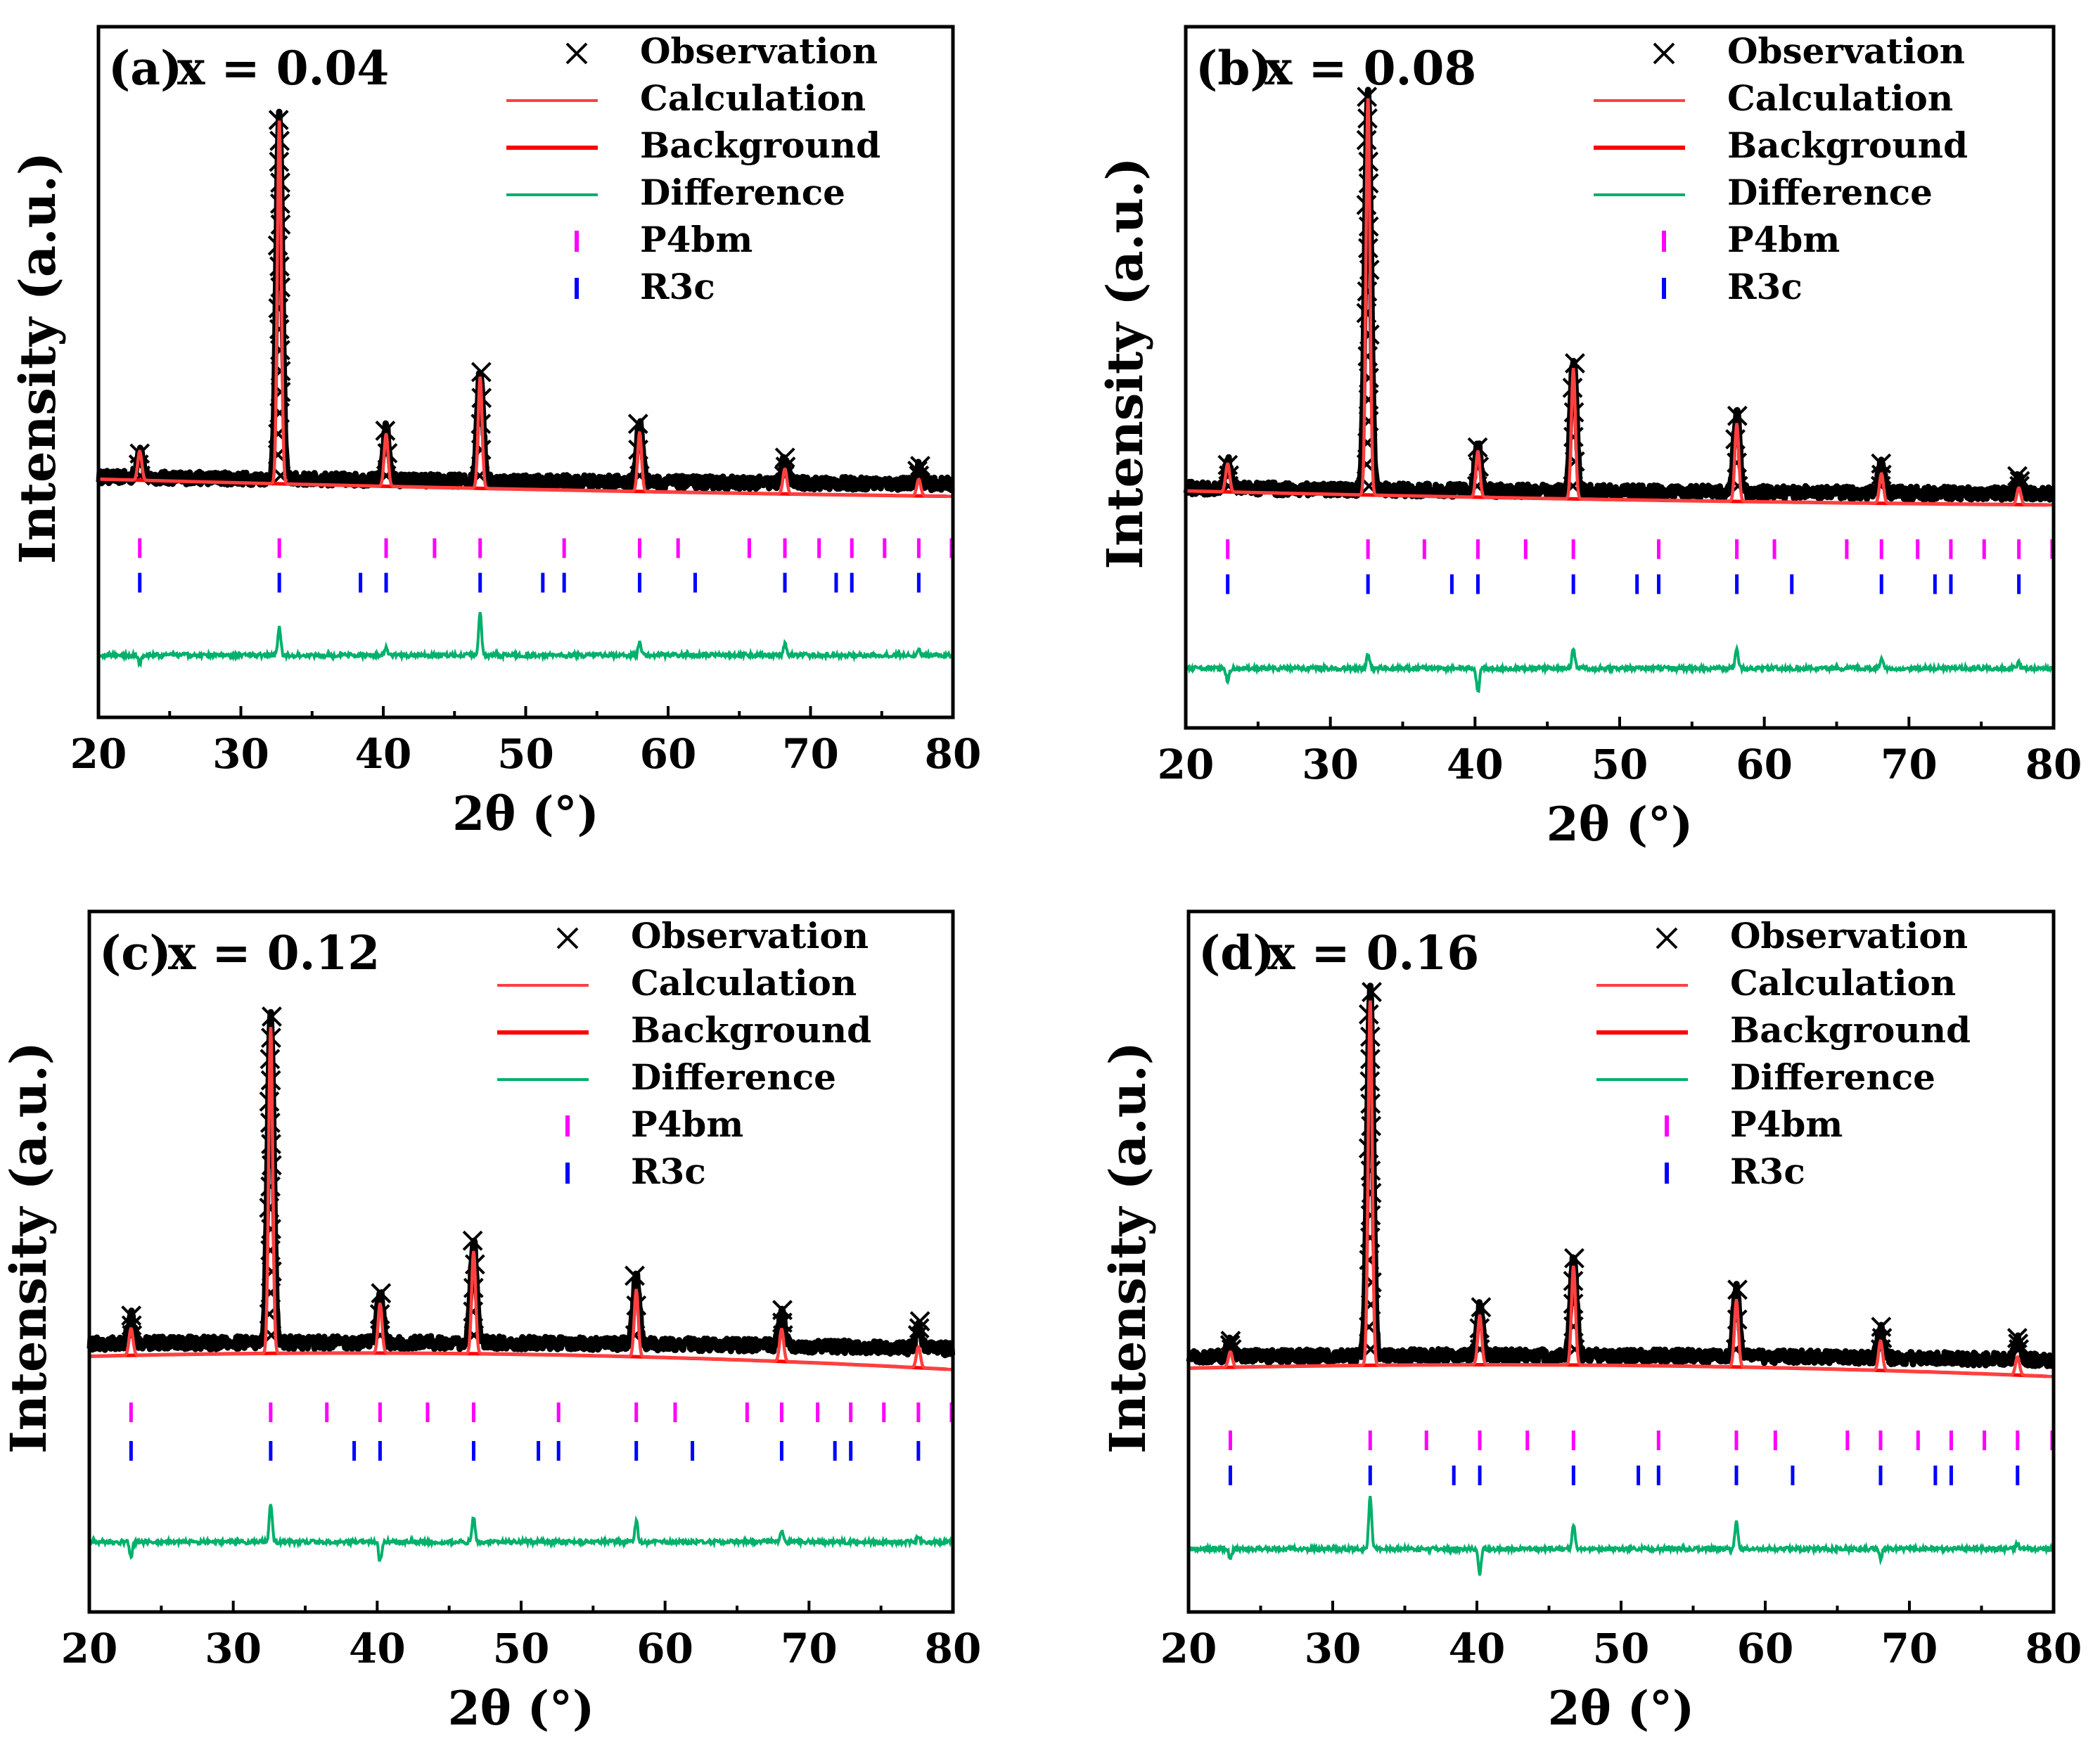 This screenshot has height=1747, width=2100. What do you see at coordinates (1234, 68) in the screenshot?
I see `panel-label: (b)` at bounding box center [1234, 68].